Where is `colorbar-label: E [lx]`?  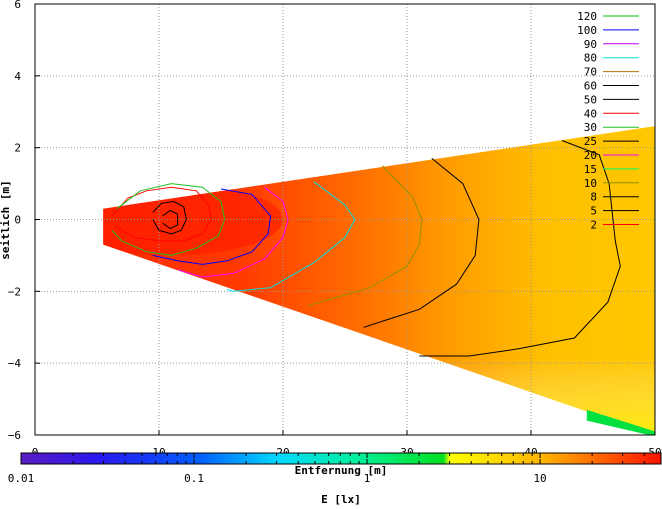
colorbar-label: E [lx] is located at coordinates (341, 499).